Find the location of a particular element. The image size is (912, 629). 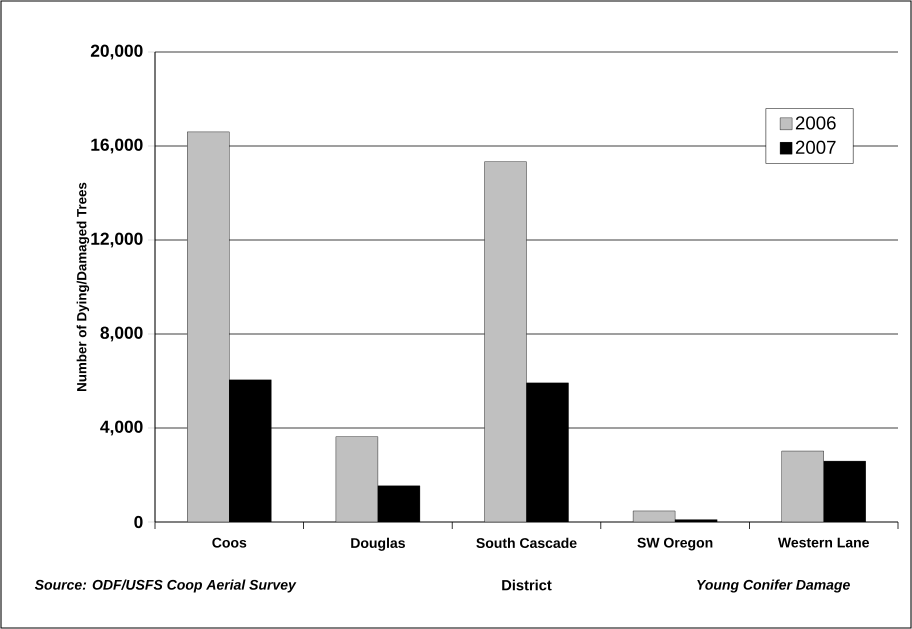

y-tick-label: 4,000 is located at coordinates (121, 428).